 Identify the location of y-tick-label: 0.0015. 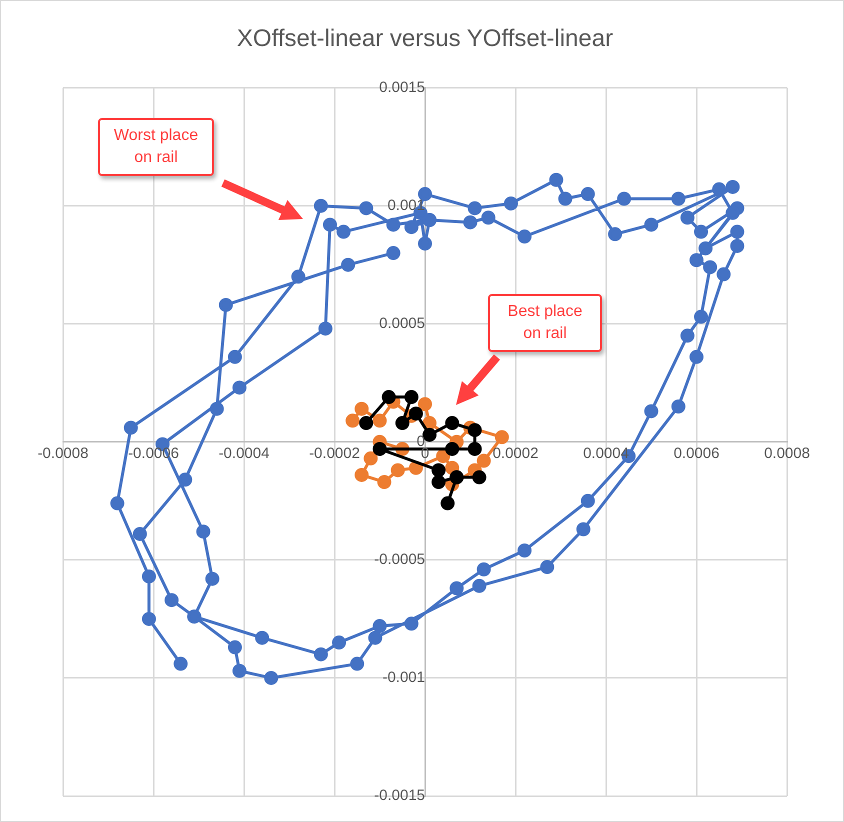
(402, 87).